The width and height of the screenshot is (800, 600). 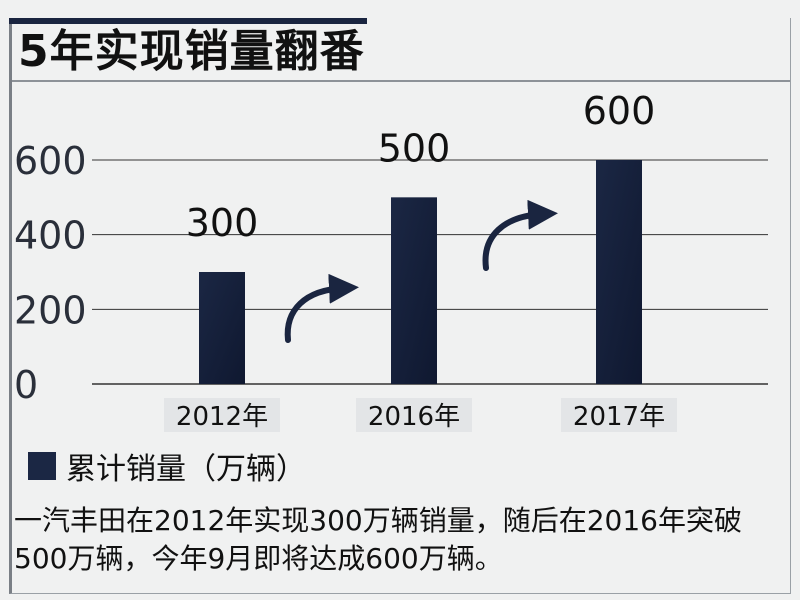 I want to click on y-tick-label: 600, so click(x=50, y=161).